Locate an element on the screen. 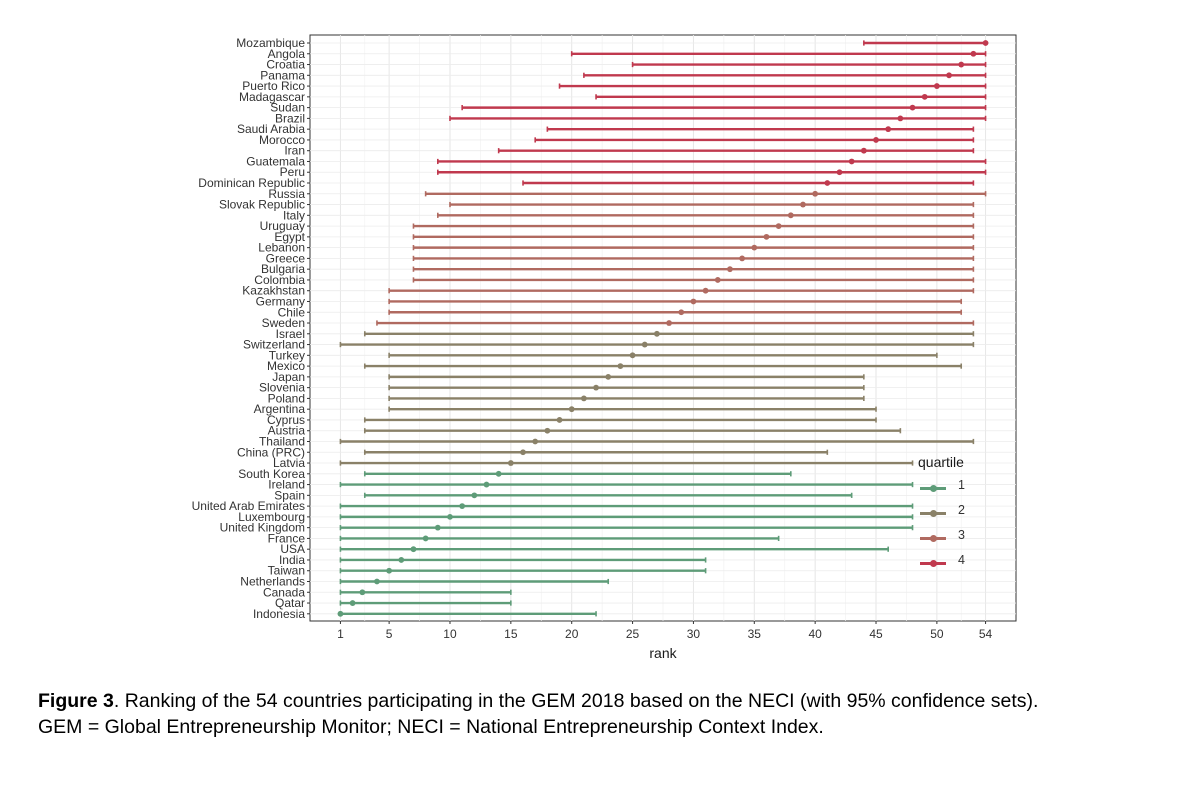  x-tick-label: 35 is located at coordinates (755, 634).